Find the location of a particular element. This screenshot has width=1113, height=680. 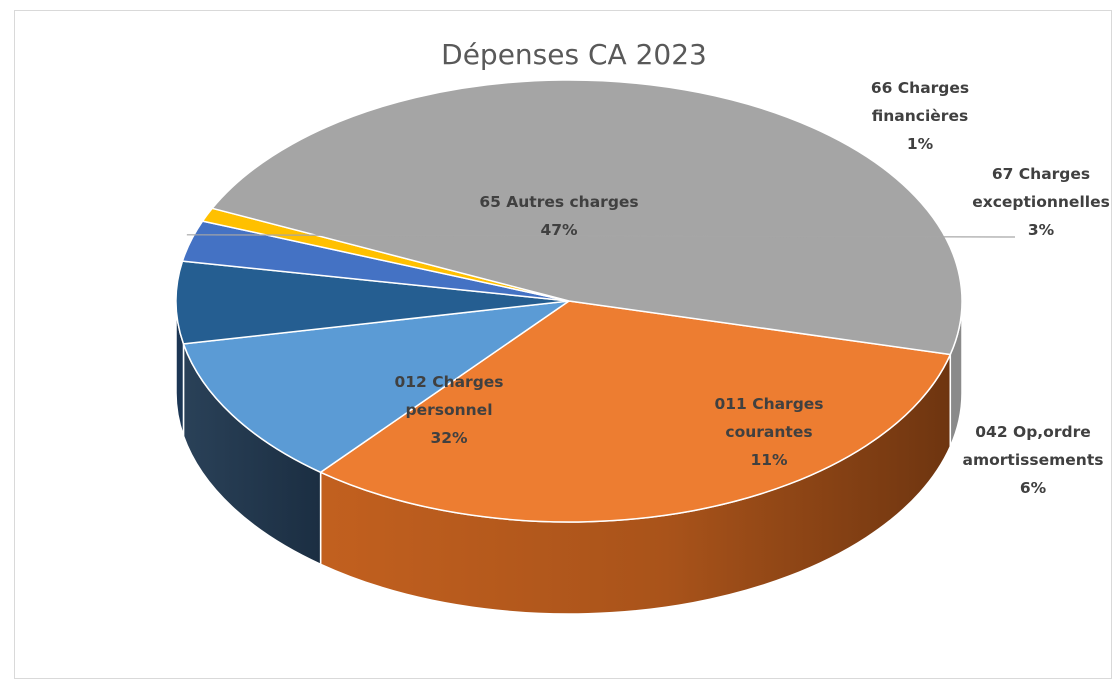

slice-name-label: 012 Charges is located at coordinates (448, 382).